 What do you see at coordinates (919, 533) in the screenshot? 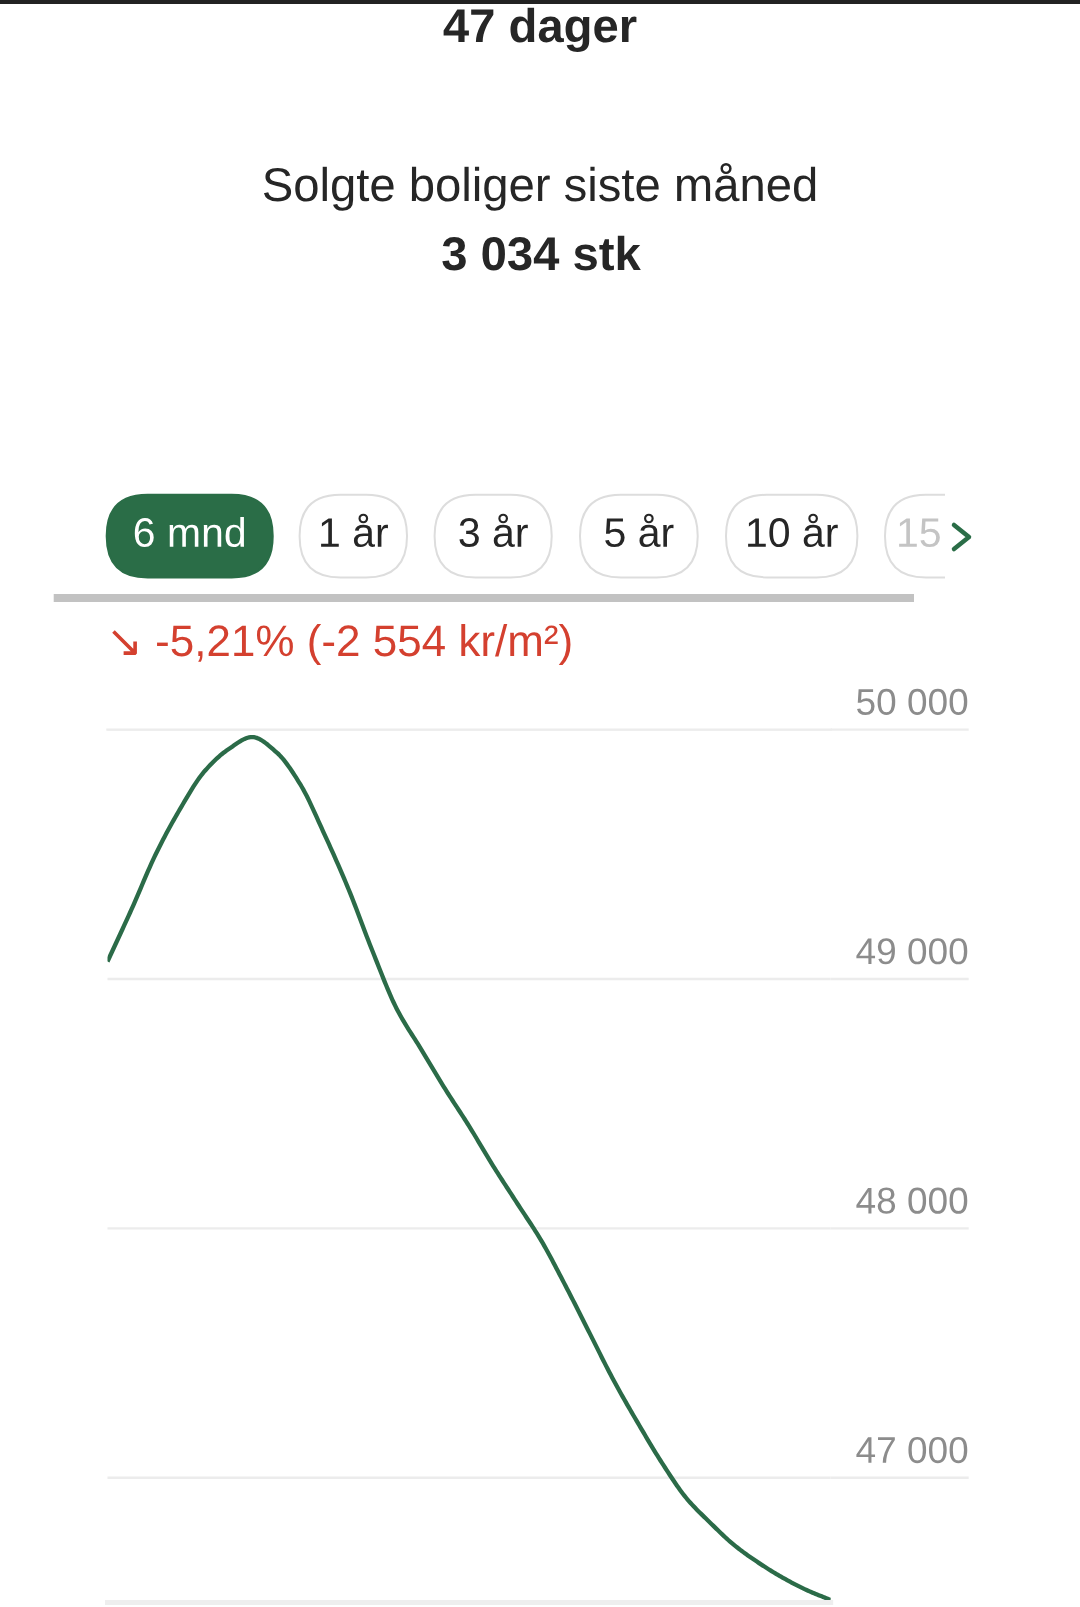
I see `text: 15` at bounding box center [919, 533].